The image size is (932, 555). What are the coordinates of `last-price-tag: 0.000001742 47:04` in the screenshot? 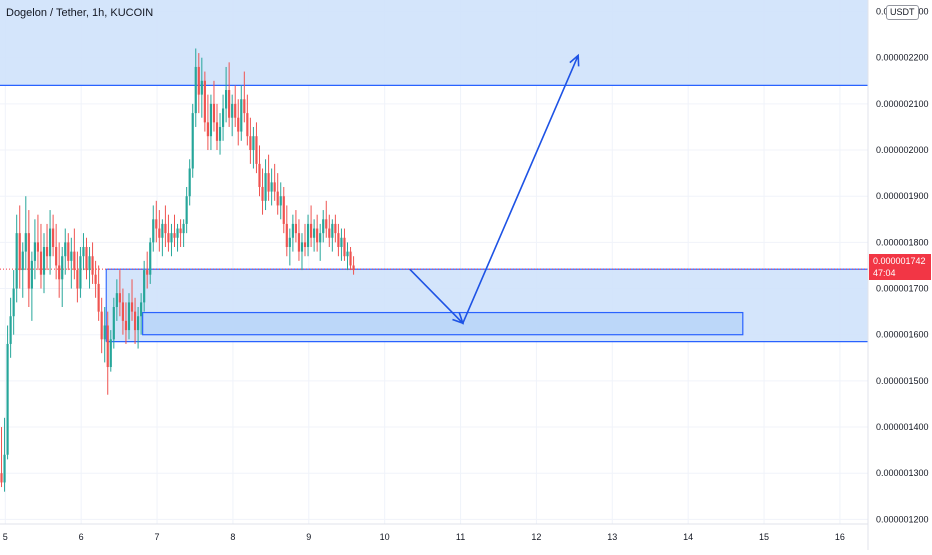 It's located at (900, 267).